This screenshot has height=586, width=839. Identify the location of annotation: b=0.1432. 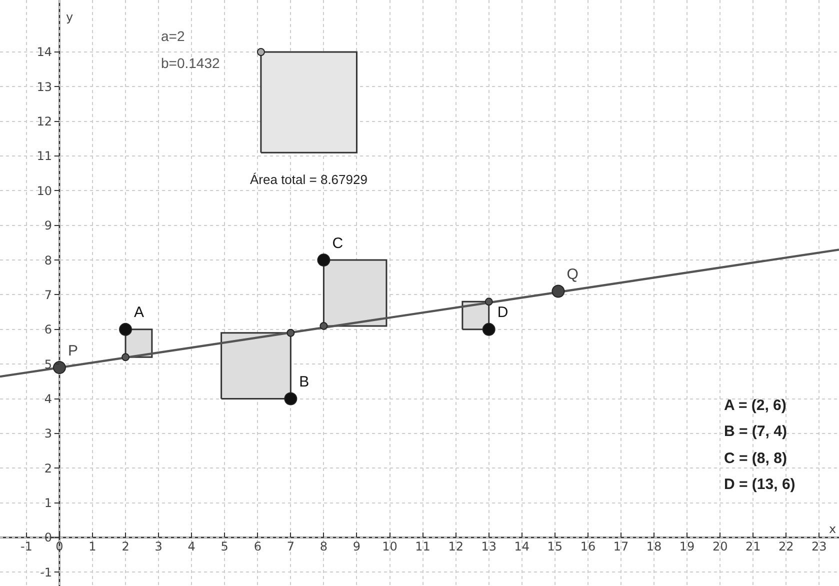
(190, 63).